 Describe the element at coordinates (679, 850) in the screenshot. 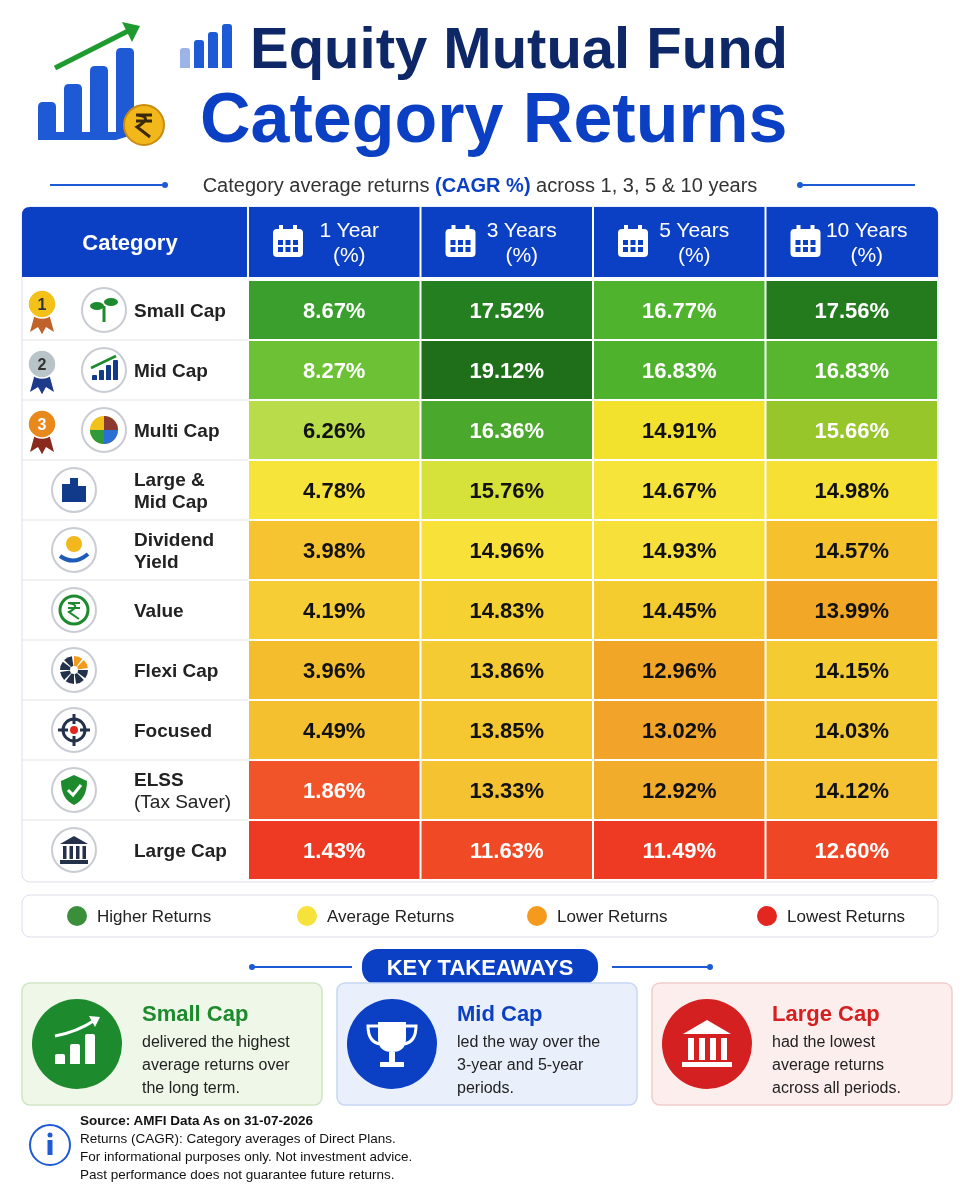

I see `data-label: 11.49%` at that location.